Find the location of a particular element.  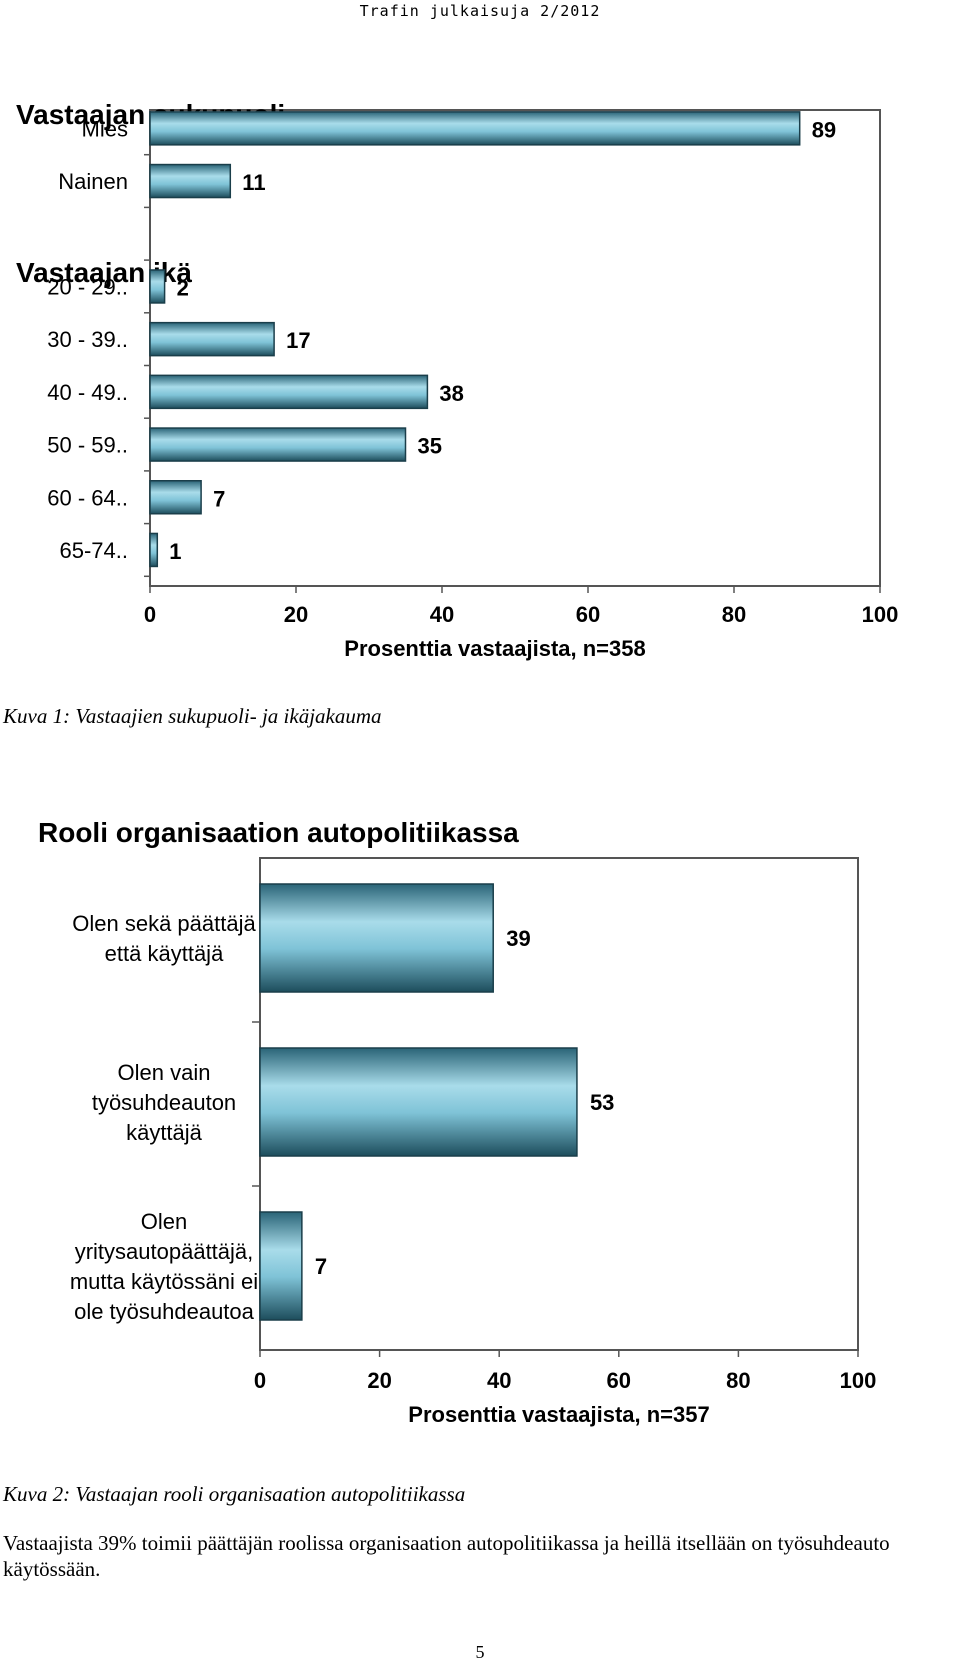

category-label-line: Olen sekä päättäjä is located at coordinates (164, 923).